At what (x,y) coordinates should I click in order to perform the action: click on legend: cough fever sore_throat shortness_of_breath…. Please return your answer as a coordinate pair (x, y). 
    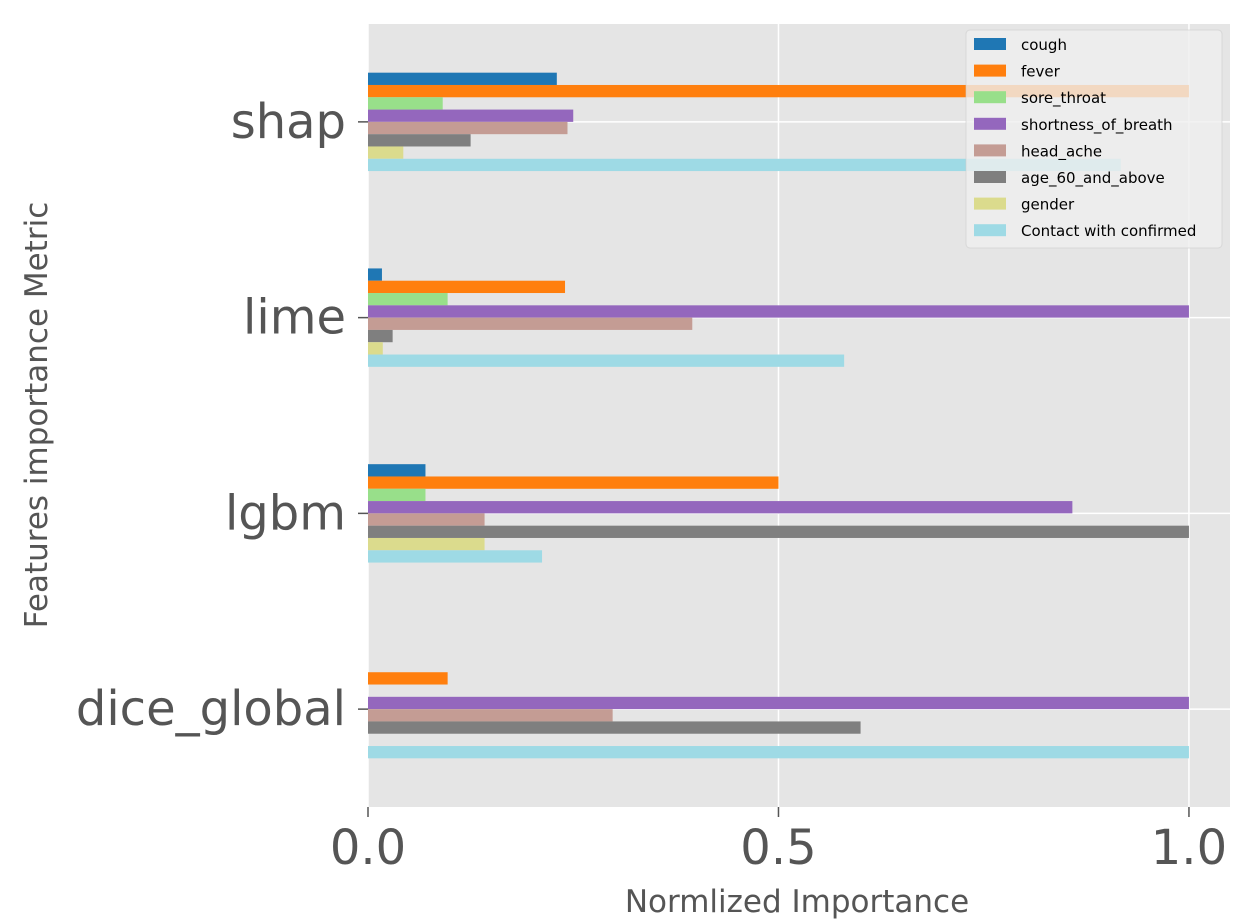
    Looking at the image, I should click on (1094, 139).